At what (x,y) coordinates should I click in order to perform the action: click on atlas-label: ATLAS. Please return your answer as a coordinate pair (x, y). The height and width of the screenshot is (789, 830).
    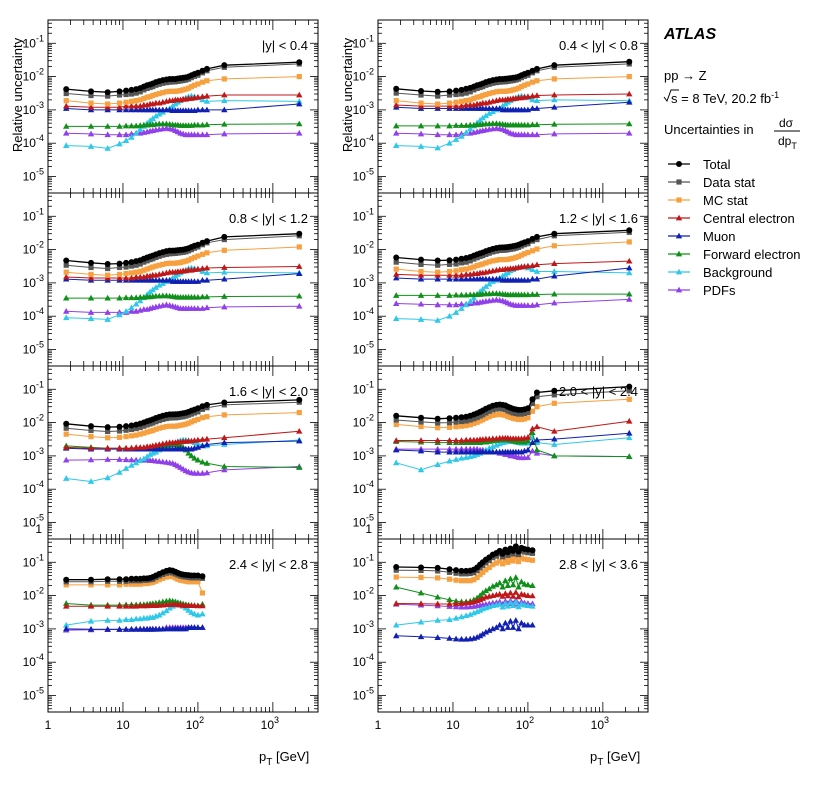
    Looking at the image, I should click on (689, 34).